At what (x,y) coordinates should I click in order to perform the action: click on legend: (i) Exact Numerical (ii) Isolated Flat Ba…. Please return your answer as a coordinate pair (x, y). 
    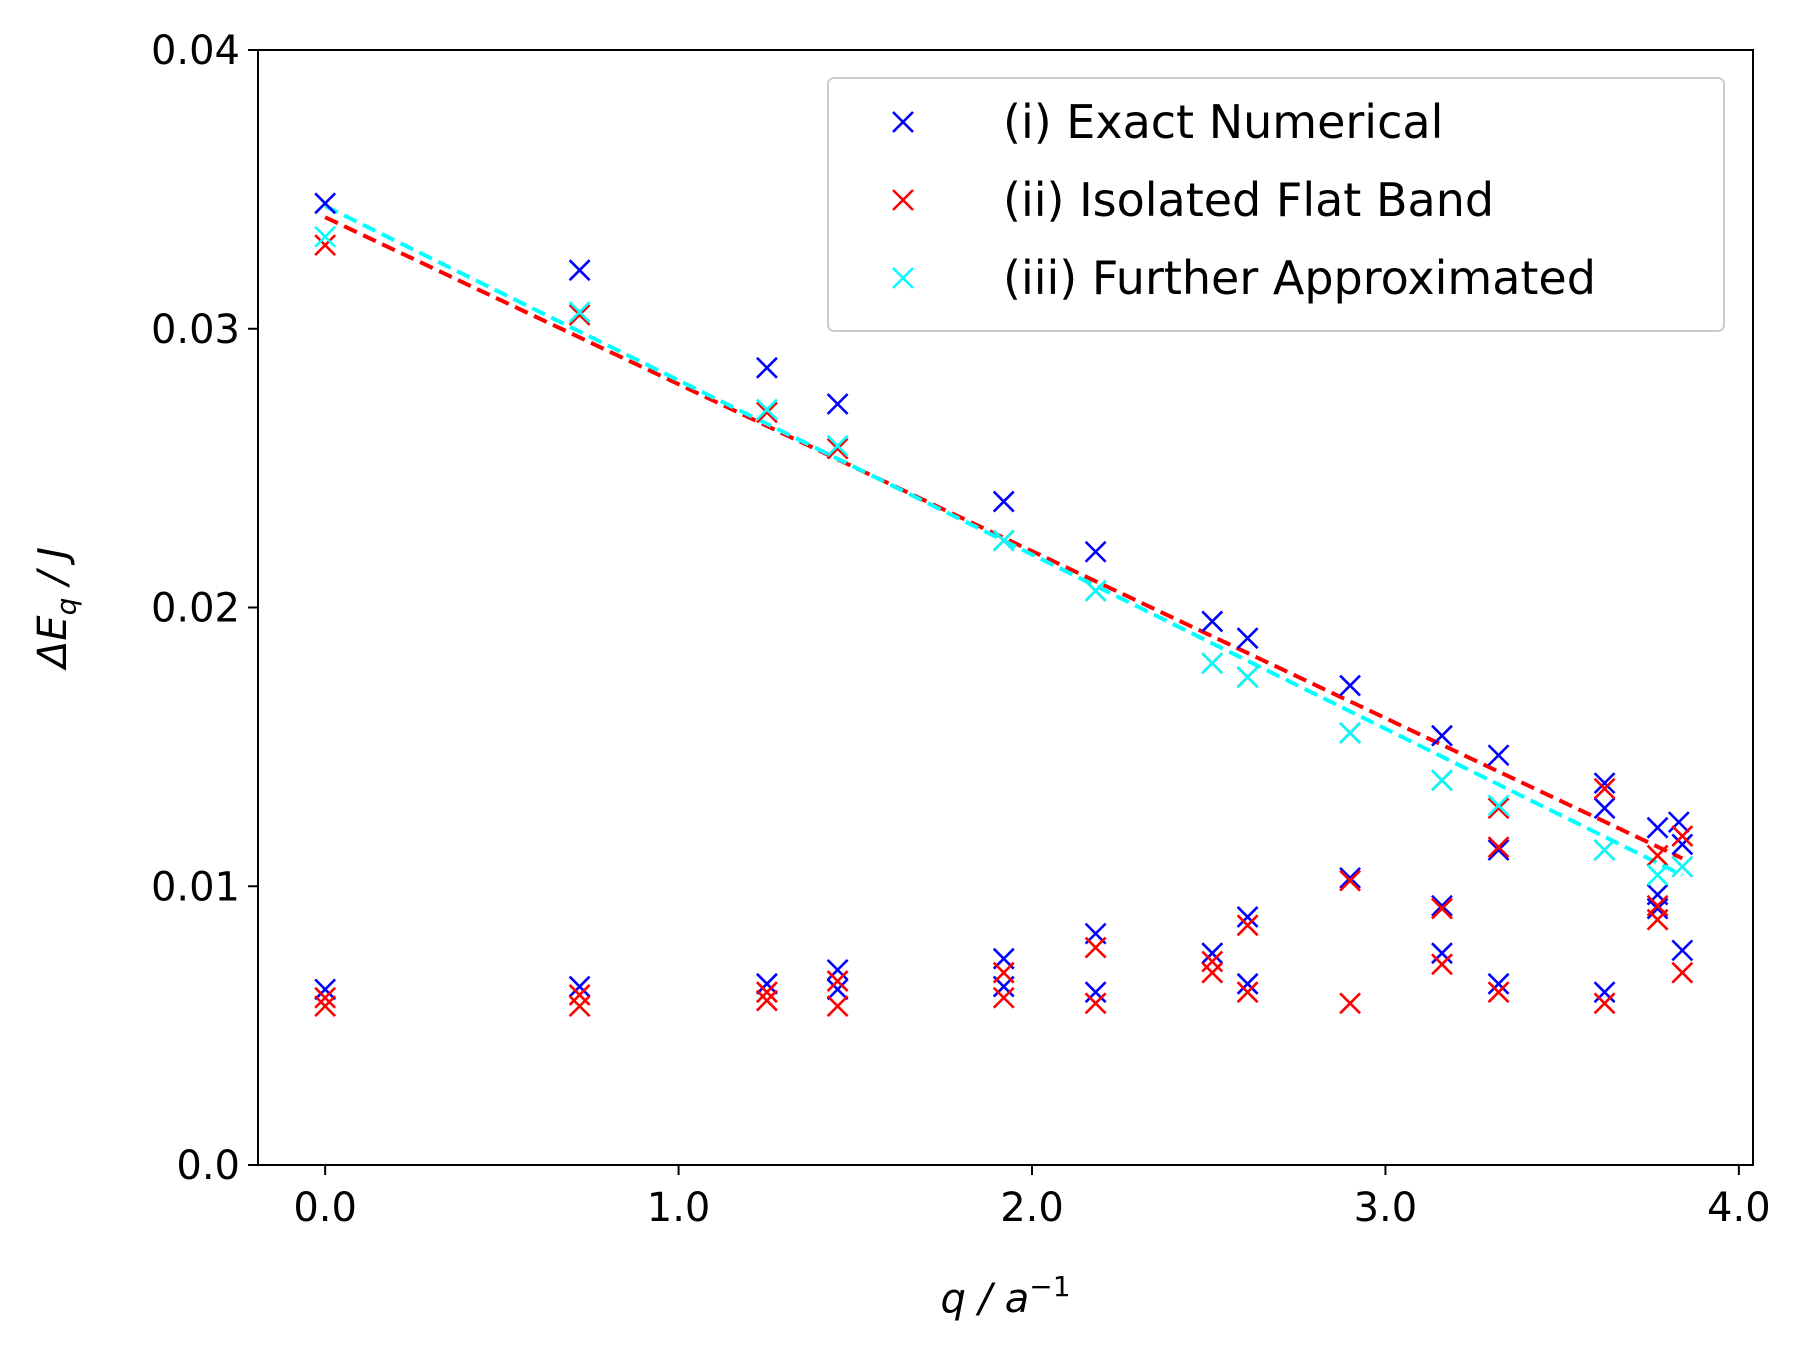
    Looking at the image, I should click on (1276, 204).